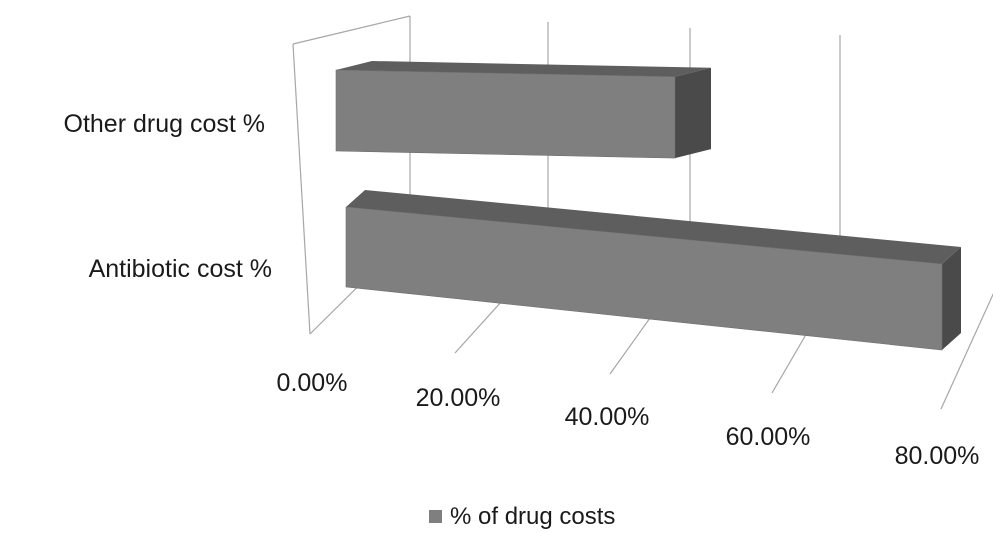  What do you see at coordinates (966, 351) in the screenshot?
I see `gridline-floor` at bounding box center [966, 351].